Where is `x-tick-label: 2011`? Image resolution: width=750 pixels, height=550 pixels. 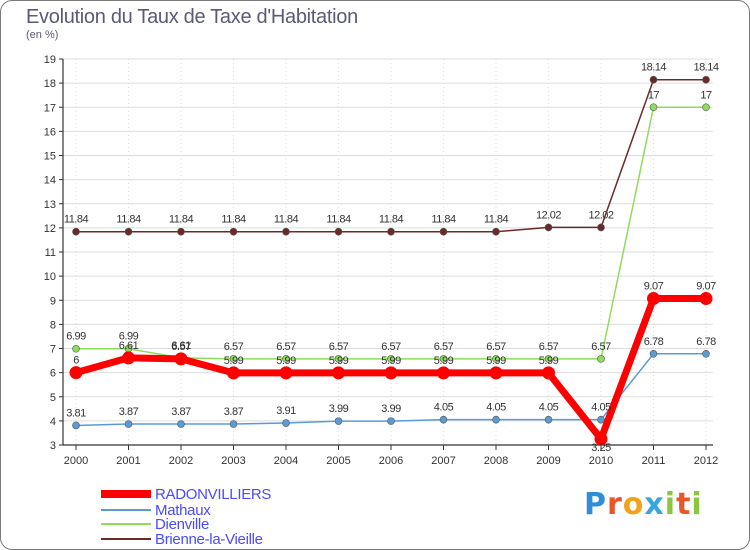 x-tick-label: 2011 is located at coordinates (654, 461).